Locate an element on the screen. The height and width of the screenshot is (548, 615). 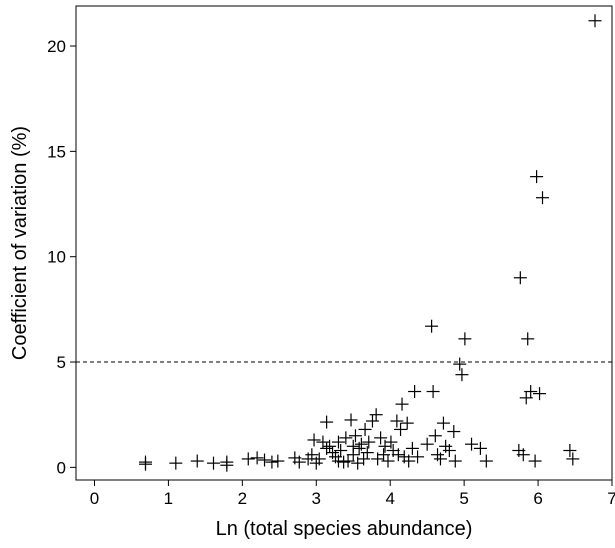
x-tick-label: 6 is located at coordinates (537, 498).